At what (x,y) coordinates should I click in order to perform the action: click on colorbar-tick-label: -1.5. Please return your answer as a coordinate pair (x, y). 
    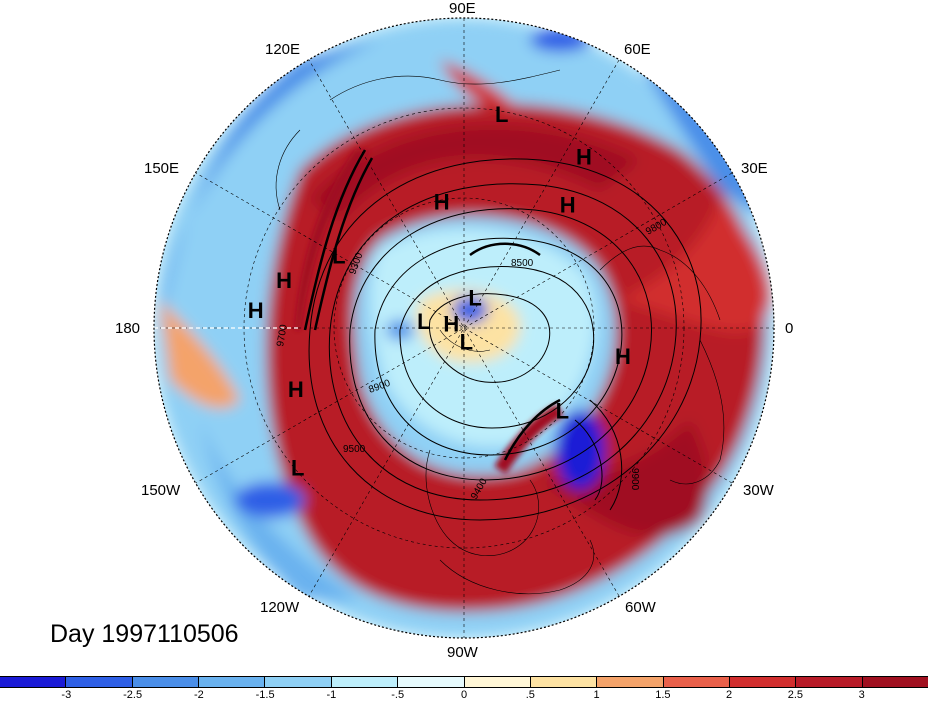
    Looking at the image, I should click on (265, 695).